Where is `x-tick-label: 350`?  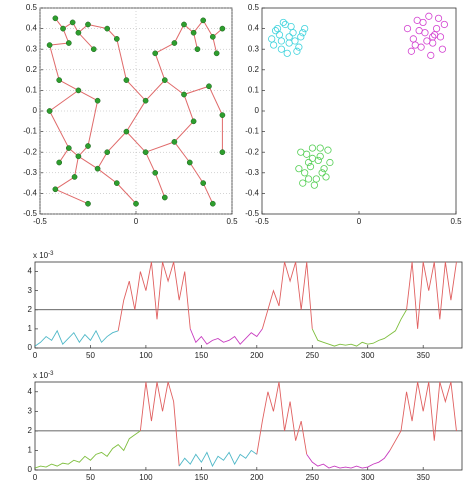
x-tick-label: 350 is located at coordinates (424, 477).